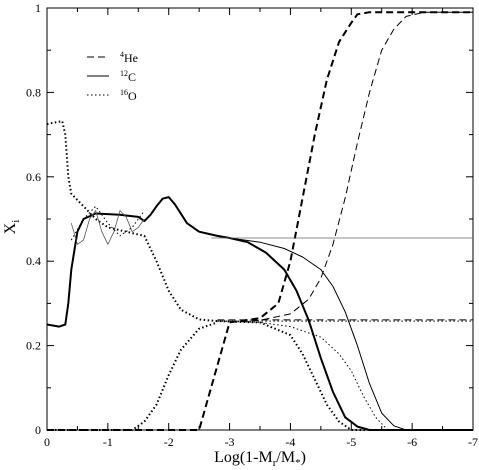  What do you see at coordinates (303, 457) in the screenshot?
I see `x-axis-label-suffix: )` at bounding box center [303, 457].